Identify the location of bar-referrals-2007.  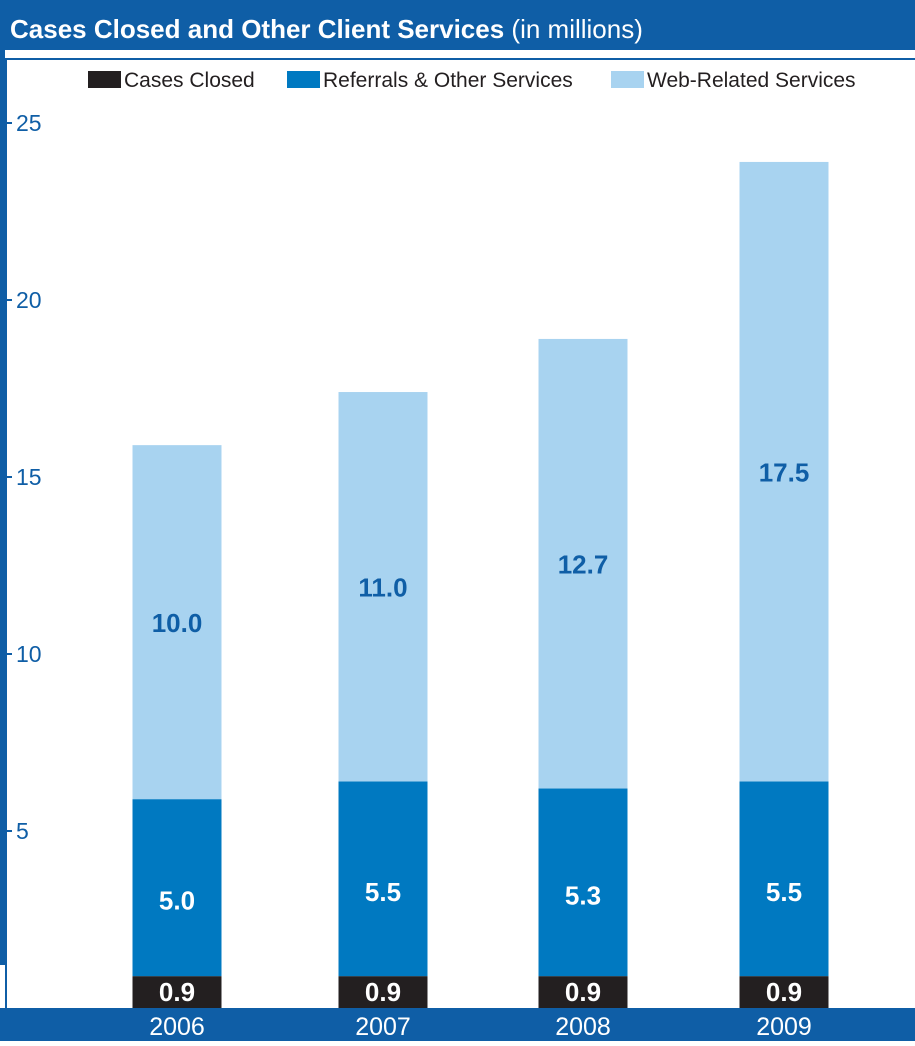
(383, 879).